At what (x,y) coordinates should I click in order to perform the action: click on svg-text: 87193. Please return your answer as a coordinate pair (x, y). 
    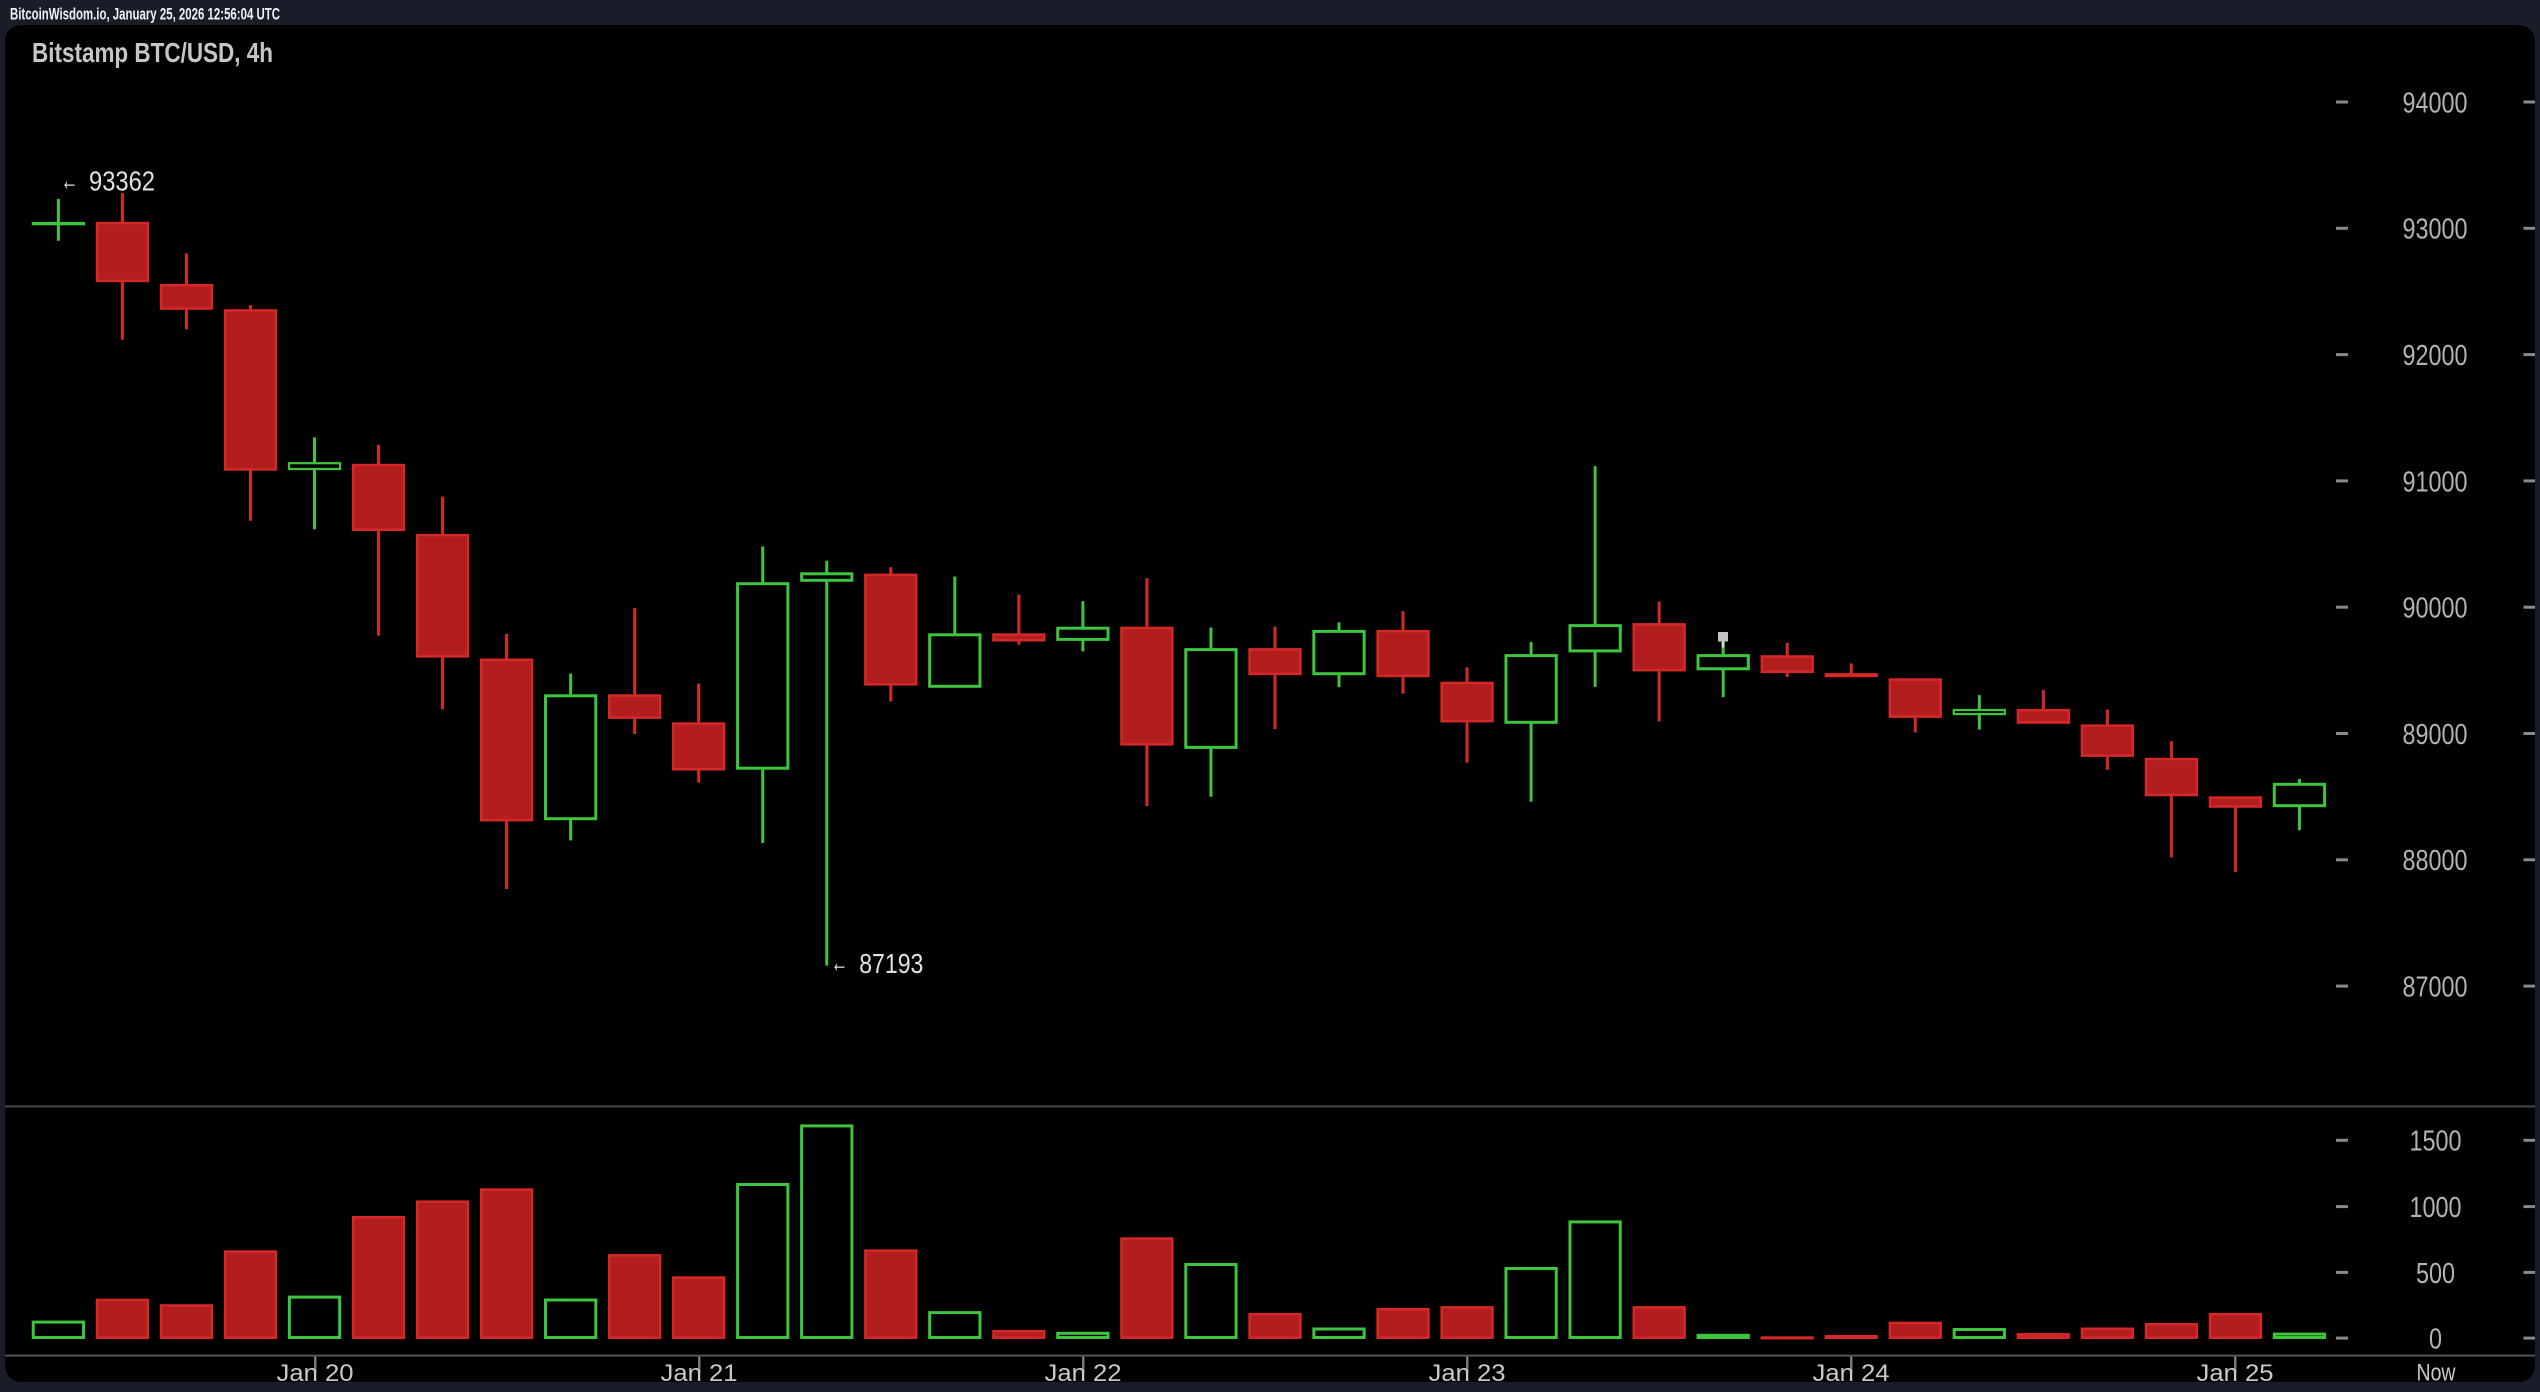
    Looking at the image, I should click on (891, 963).